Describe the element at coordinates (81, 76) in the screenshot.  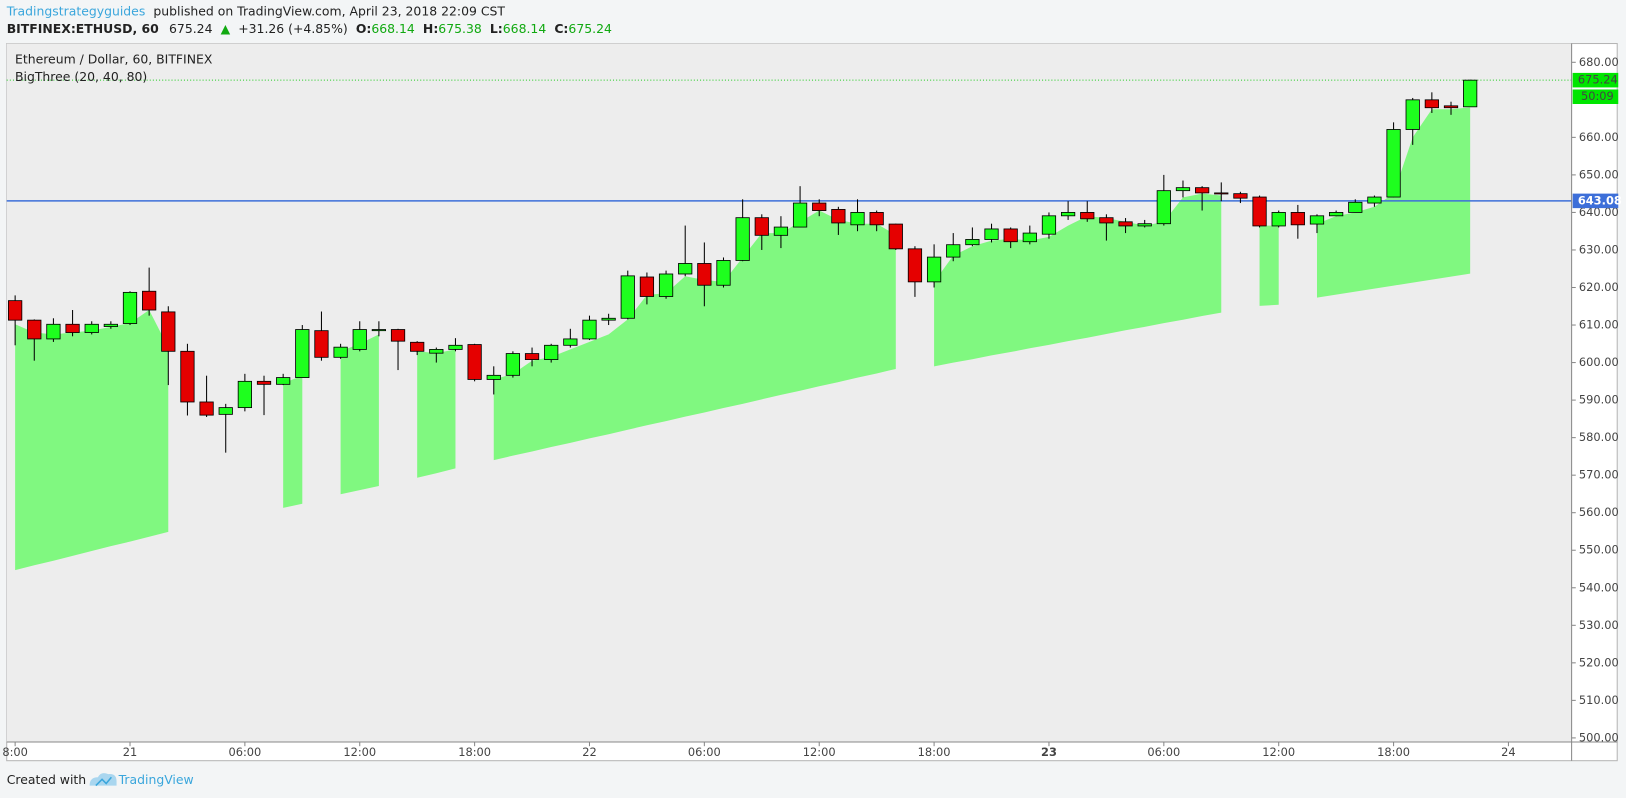
I see `indicator-label: BigThree (20, 40, 80)` at that location.